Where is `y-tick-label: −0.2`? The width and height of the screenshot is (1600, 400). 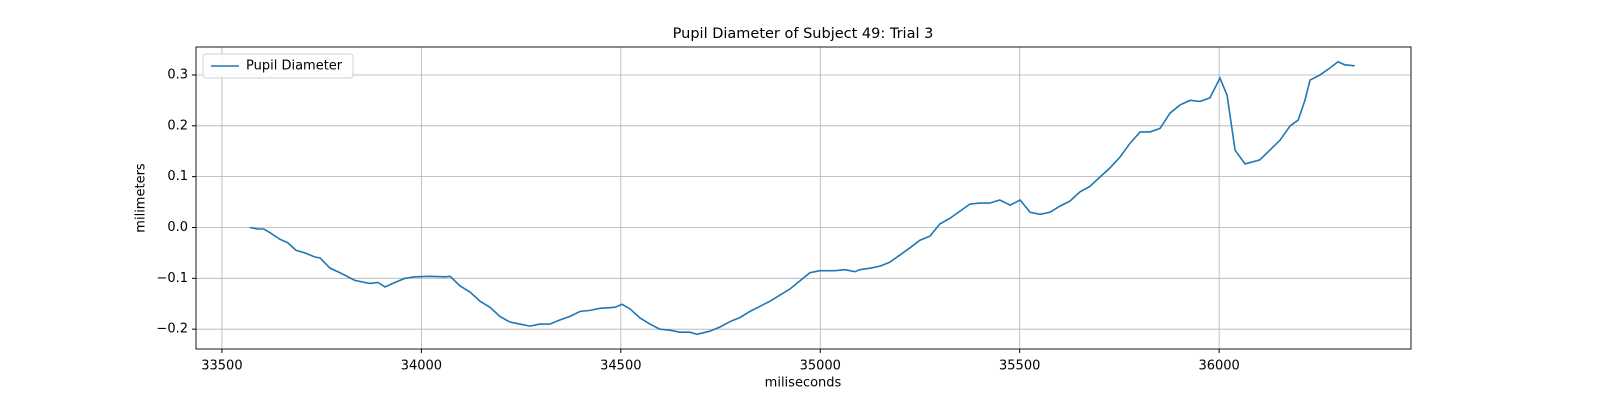
y-tick-label: −0.2 is located at coordinates (172, 329).